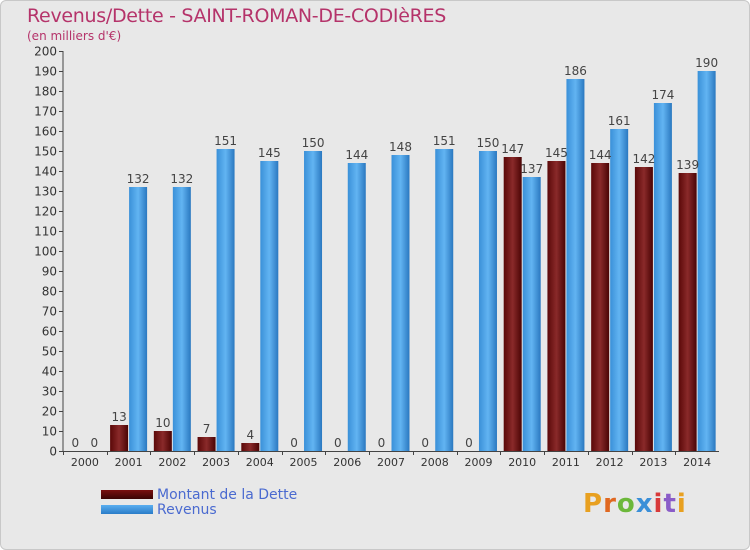  What do you see at coordinates (619, 121) in the screenshot?
I see `data-label-revenus: 161` at bounding box center [619, 121].